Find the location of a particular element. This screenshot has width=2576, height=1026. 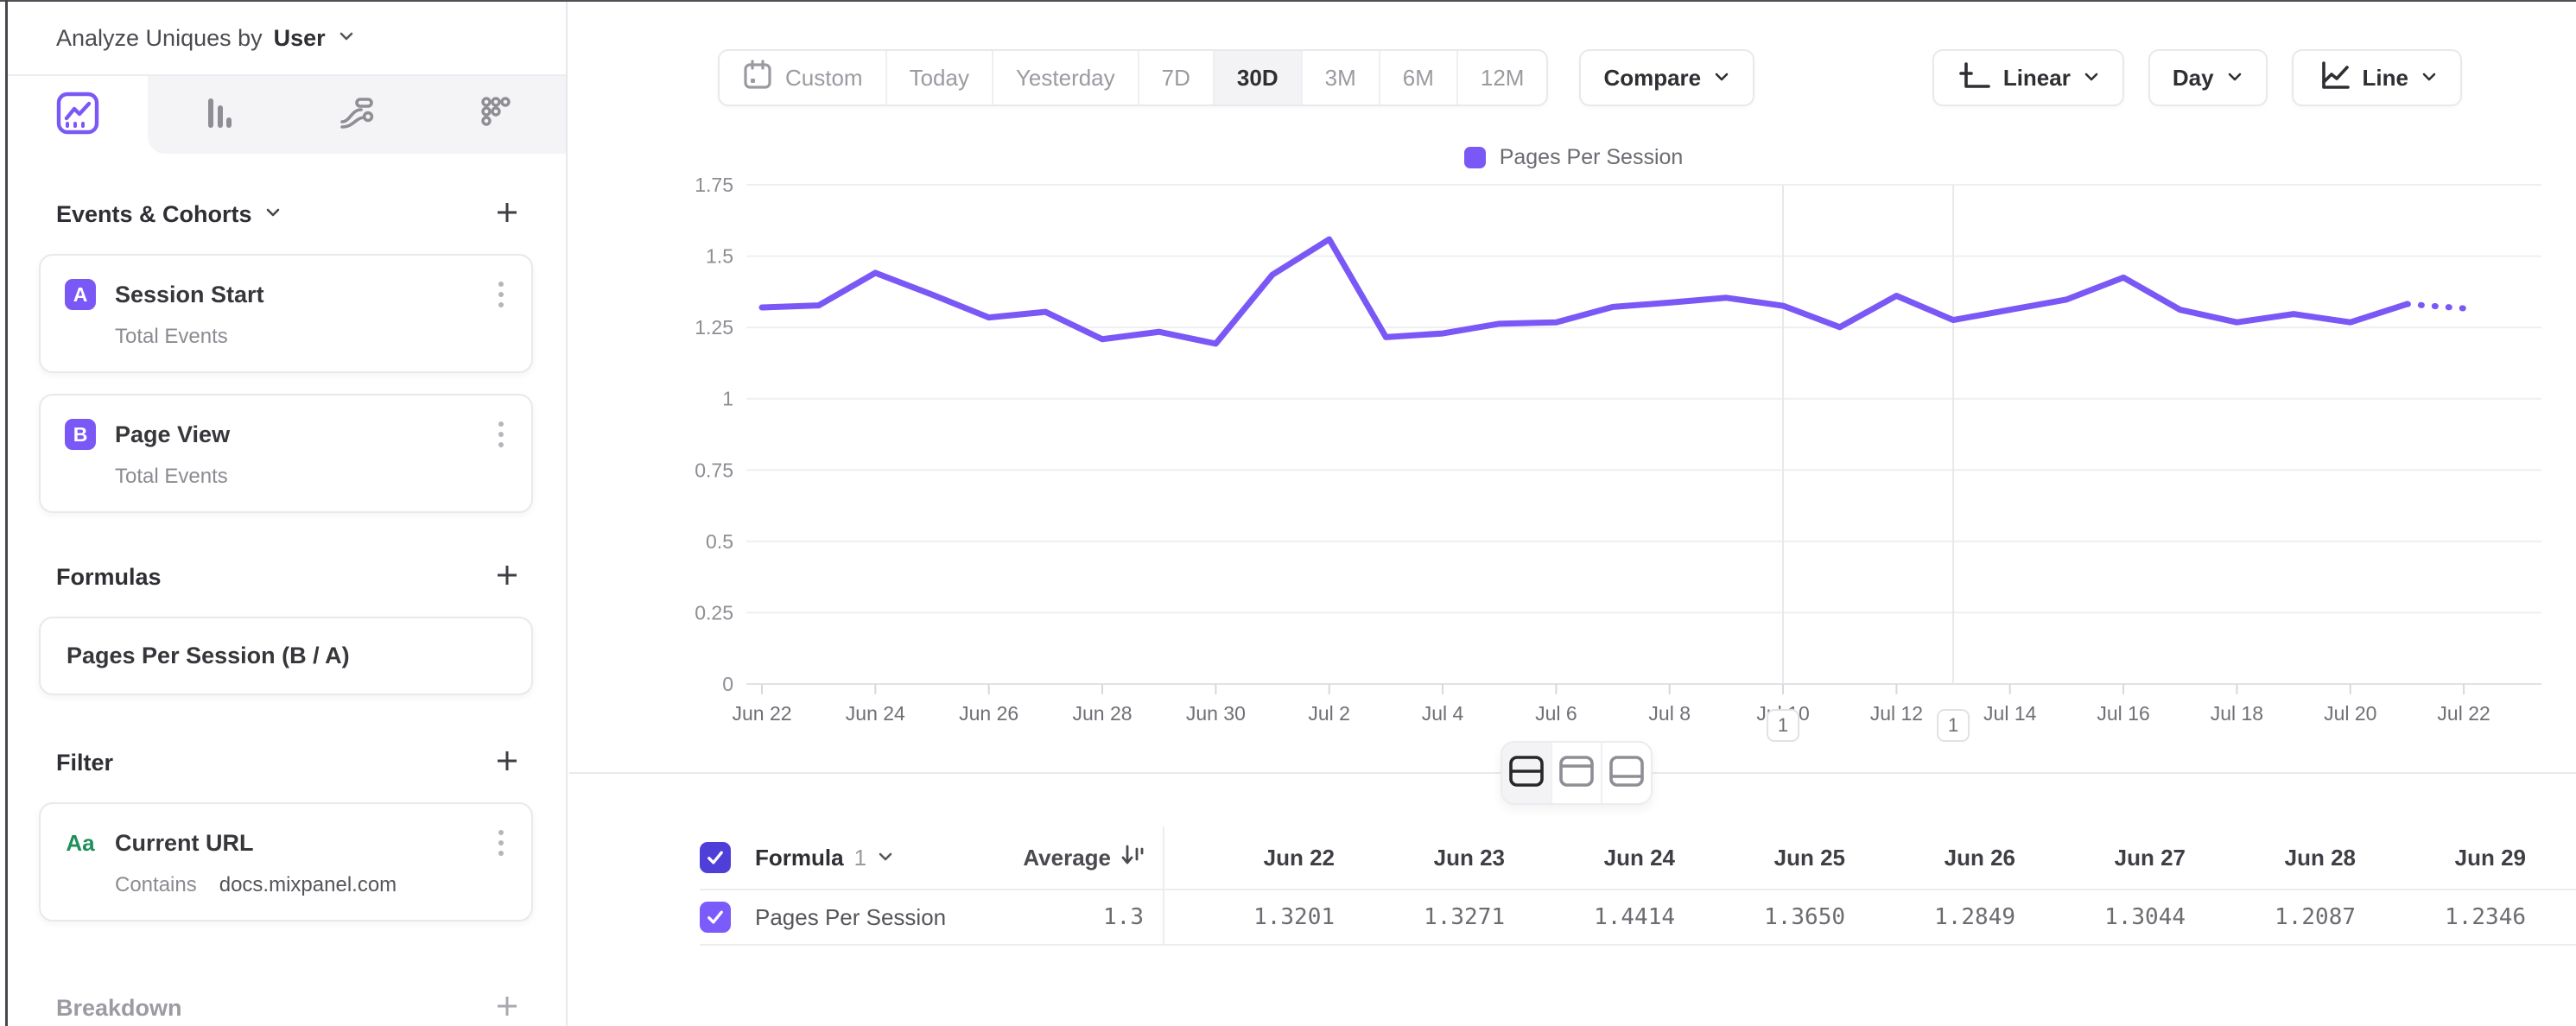

events-section-header: Events & Cohorts is located at coordinates (286, 214).